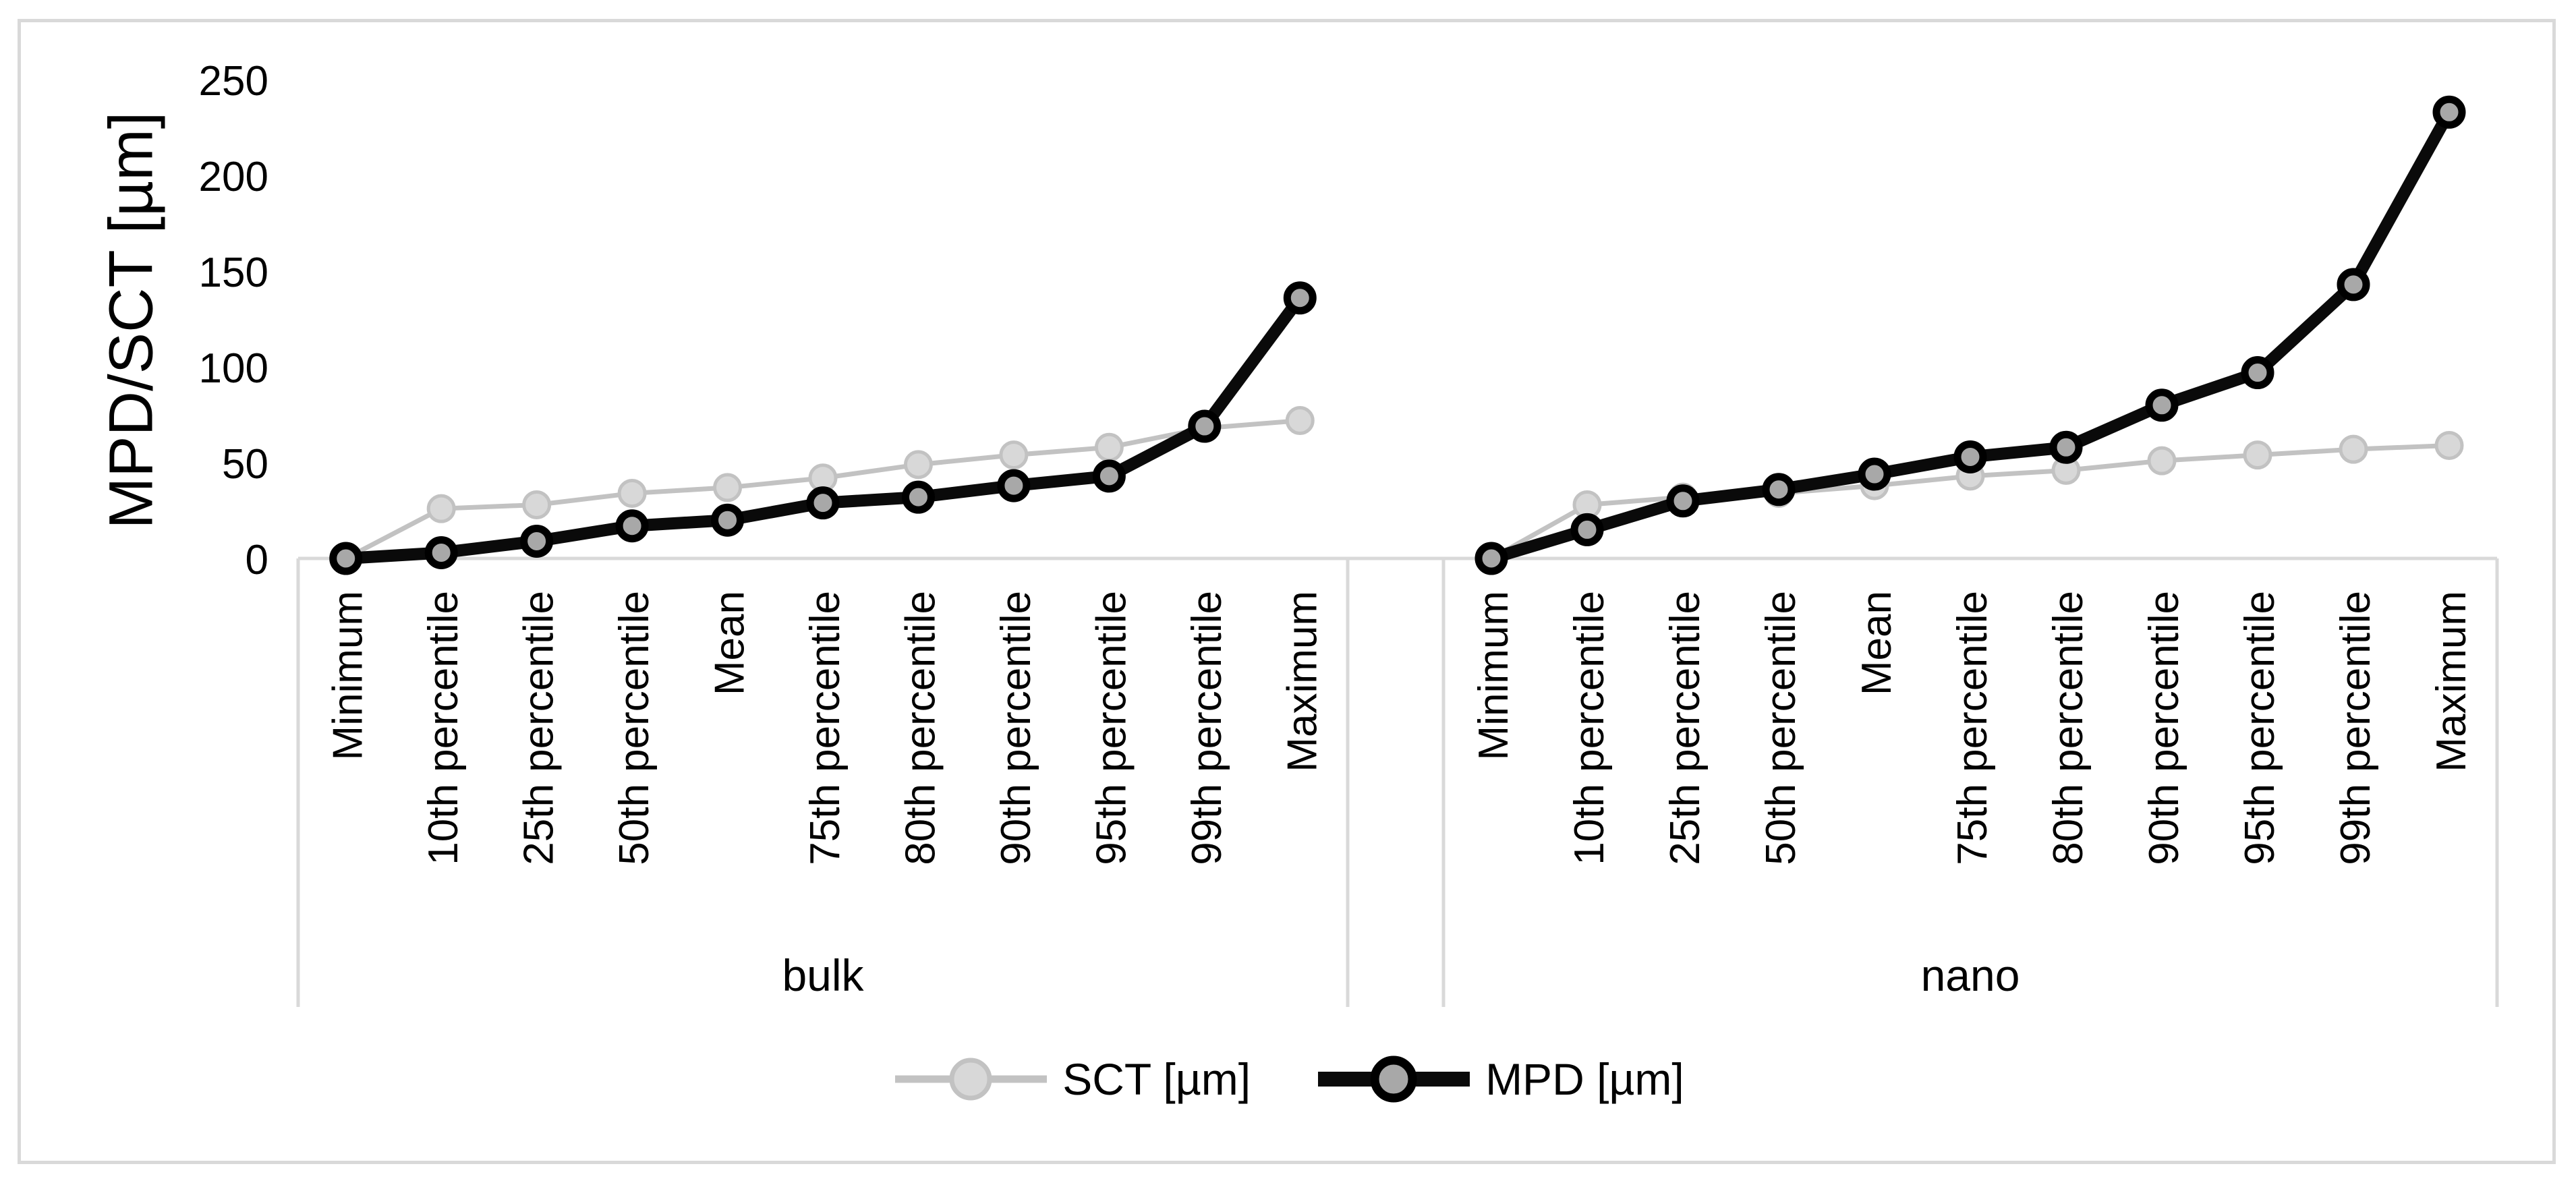 The width and height of the screenshot is (2576, 1185). I want to click on legend-item-mpd: MPD [µm], so click(1499, 1079).